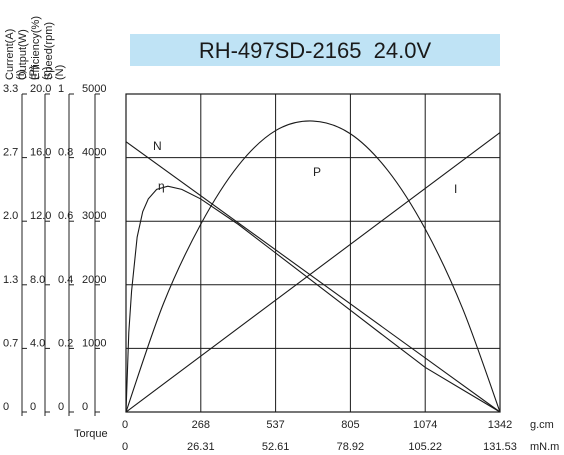 Image resolution: width=564 pixels, height=455 pixels. Describe the element at coordinates (94, 153) in the screenshot. I see `speed-tick-label-4: 4000` at that location.